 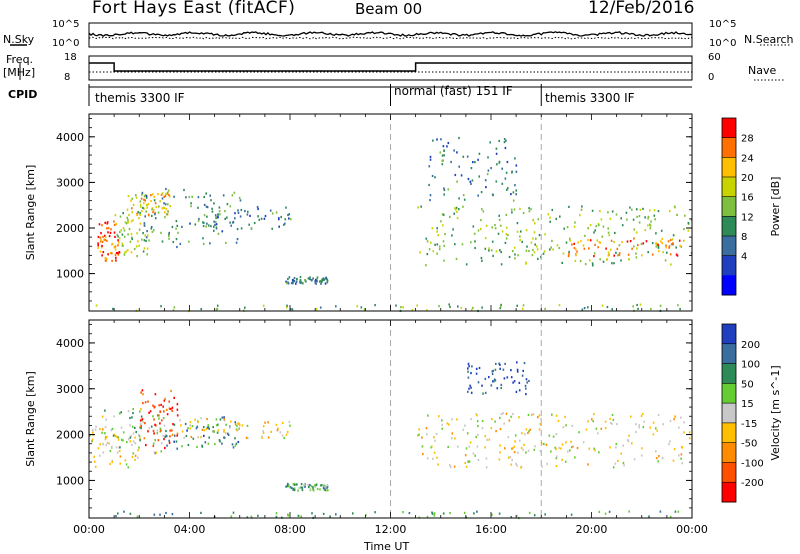 I want to click on colorbar-segment, so click(x=729, y=226).